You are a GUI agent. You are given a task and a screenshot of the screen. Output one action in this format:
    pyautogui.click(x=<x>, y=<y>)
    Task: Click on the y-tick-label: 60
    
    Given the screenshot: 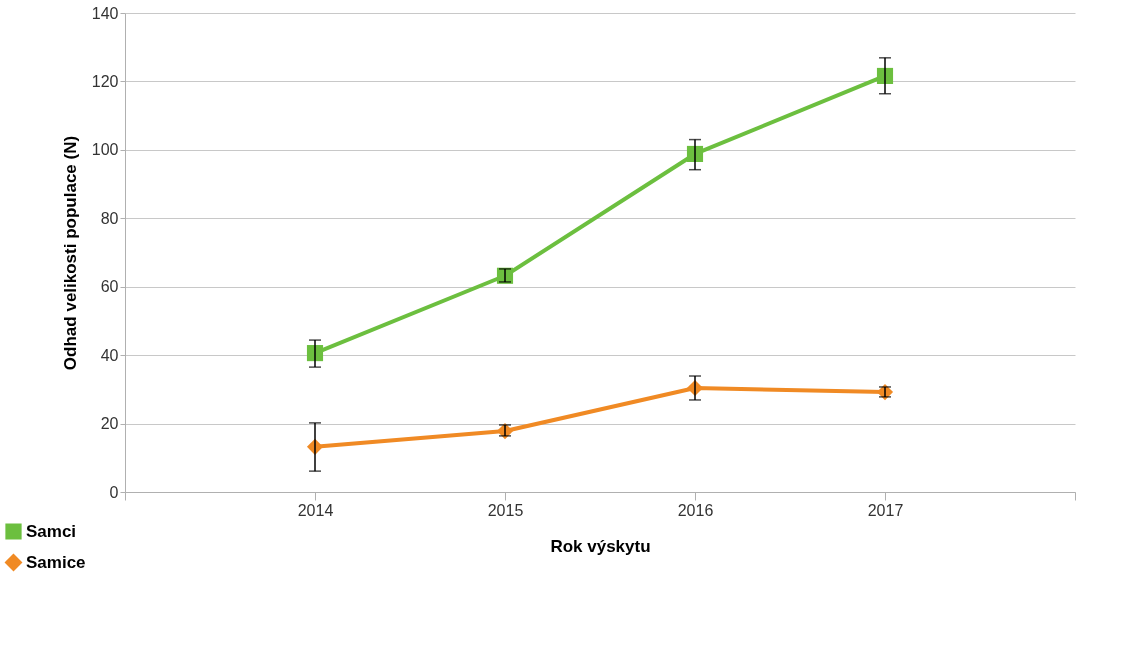 What is the action you would take?
    pyautogui.click(x=109, y=287)
    